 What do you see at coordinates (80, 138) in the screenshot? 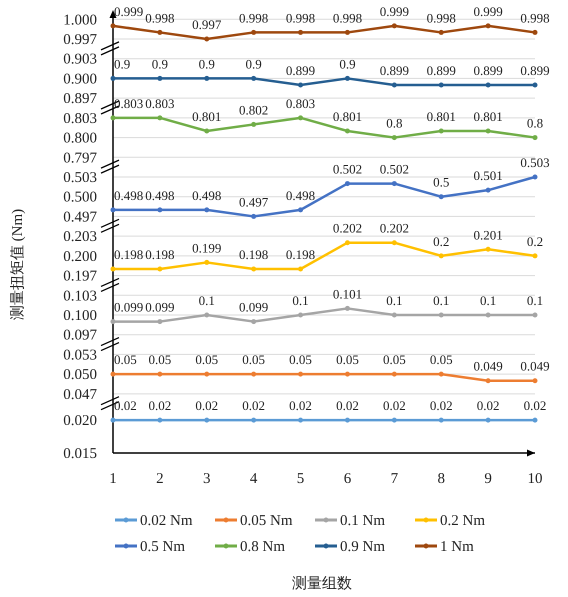
I see `y-tick-label: 0.800` at bounding box center [80, 138].